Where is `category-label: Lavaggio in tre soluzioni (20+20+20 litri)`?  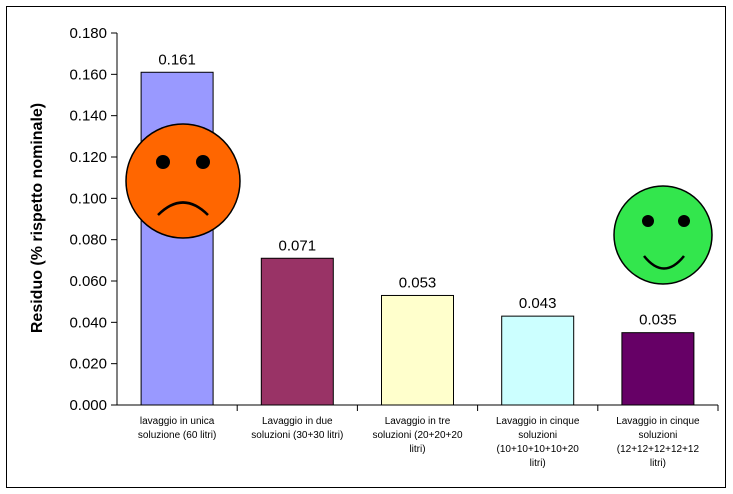
category-label: Lavaggio in tre soluzioni (20+20+20 litri) is located at coordinates (417, 435).